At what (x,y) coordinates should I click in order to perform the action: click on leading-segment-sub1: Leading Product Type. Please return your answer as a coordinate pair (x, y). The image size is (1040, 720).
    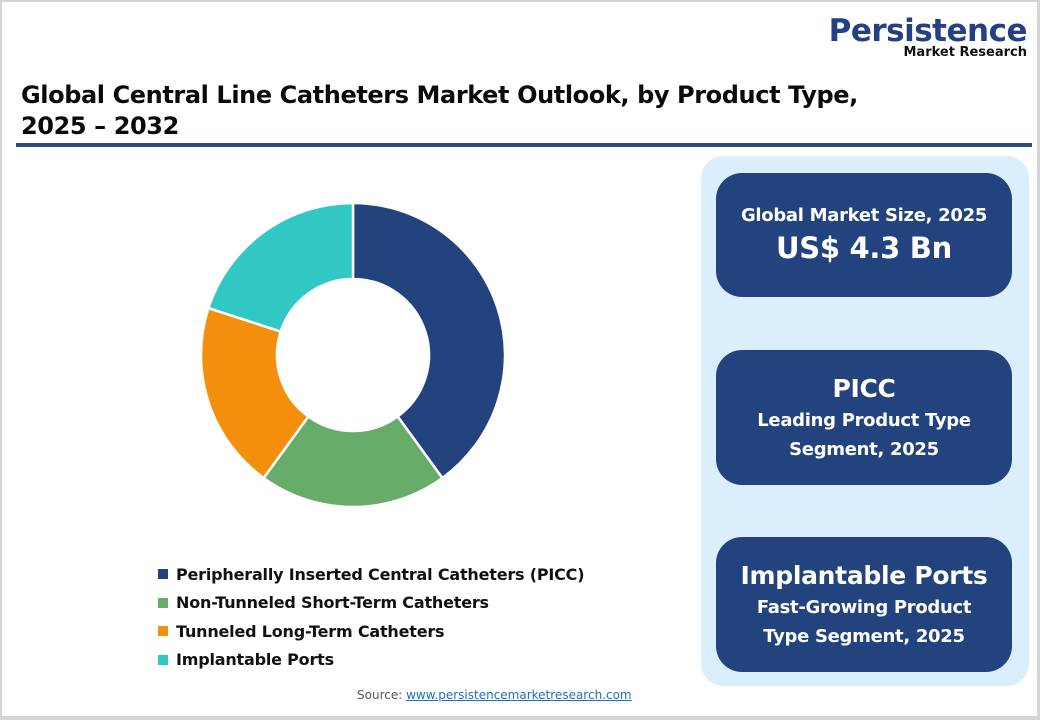
    Looking at the image, I should click on (864, 420).